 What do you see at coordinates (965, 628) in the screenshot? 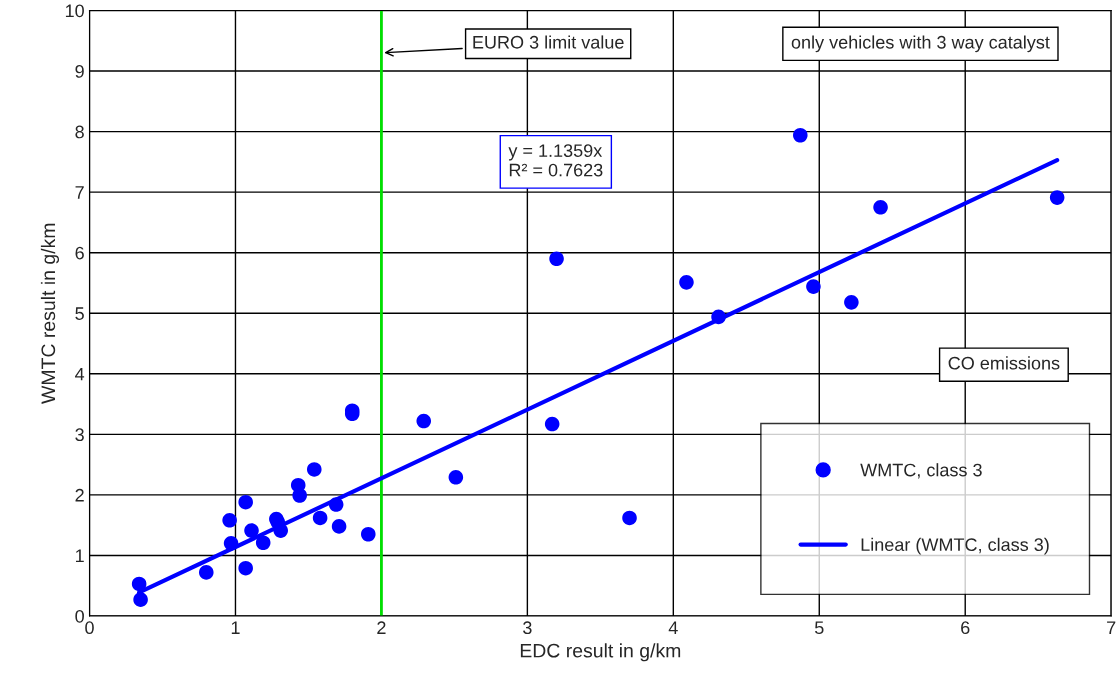
I see `x-tick-label: 6` at bounding box center [965, 628].